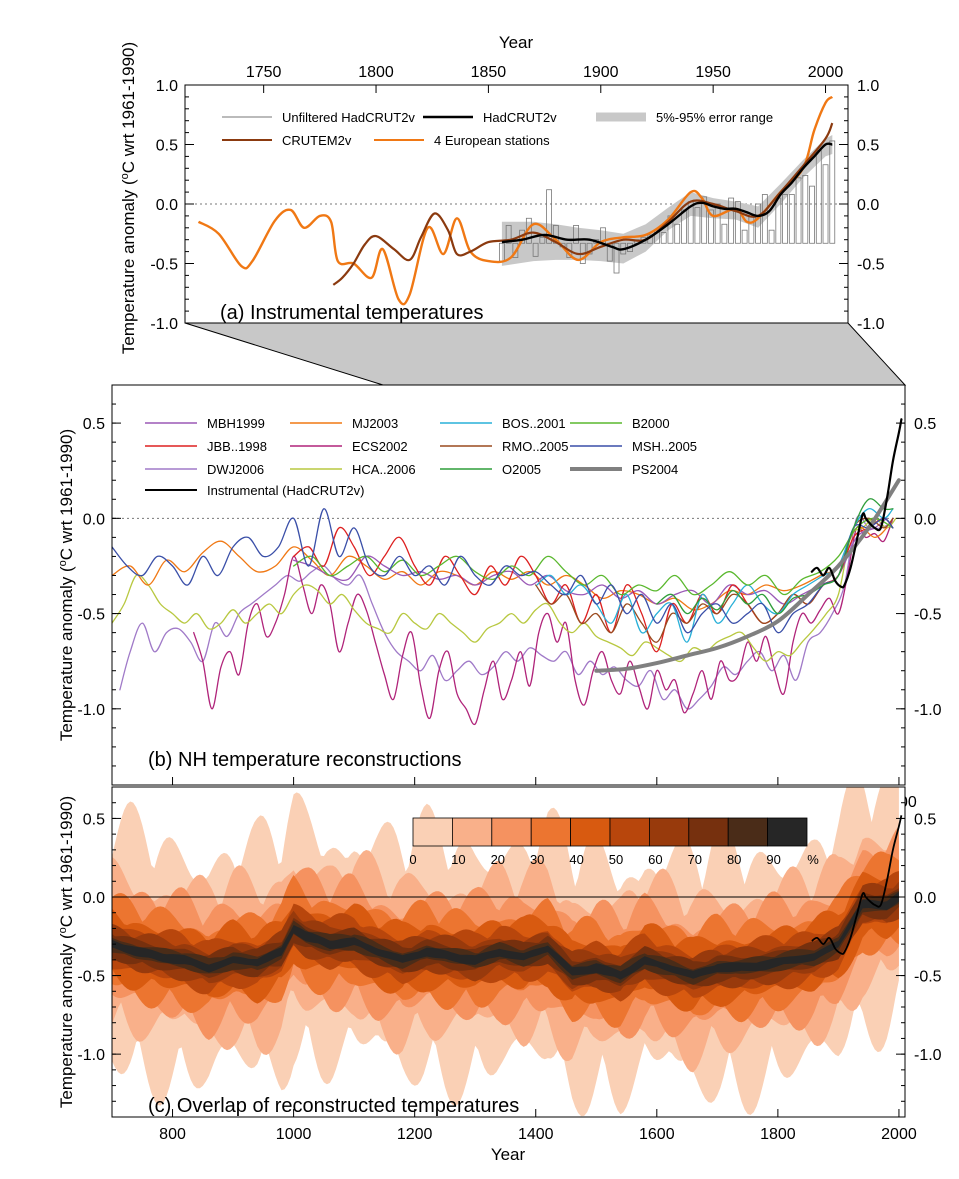  What do you see at coordinates (657, 1134) in the screenshot?
I see `x-tick-label: 1600` at bounding box center [657, 1134].